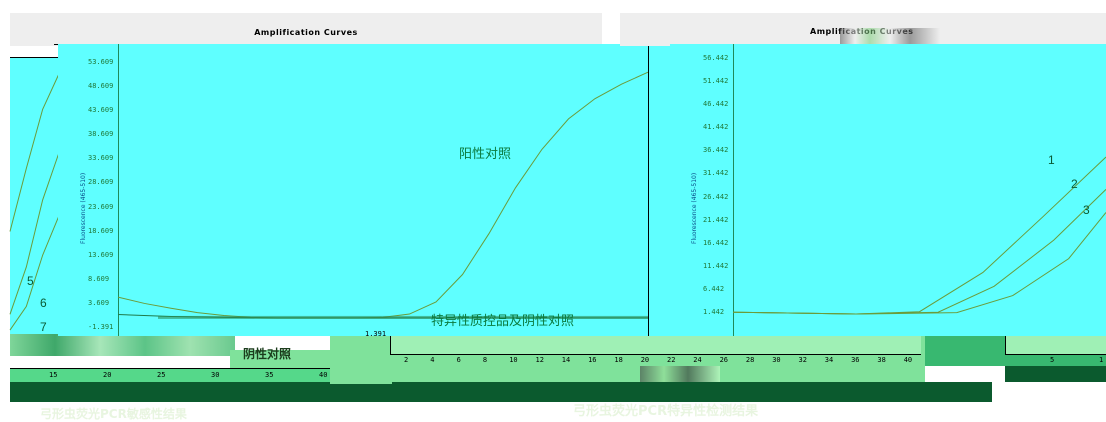 This screenshot has height=422, width=1106. What do you see at coordinates (566, 360) in the screenshot?
I see `middle-xtick: 14` at bounding box center [566, 360].